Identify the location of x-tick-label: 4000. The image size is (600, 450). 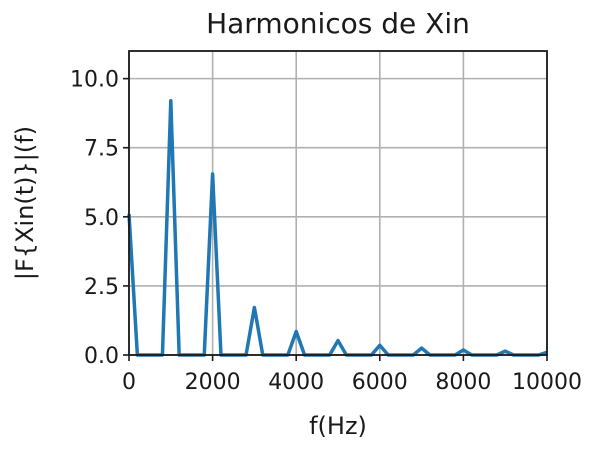
(296, 382).